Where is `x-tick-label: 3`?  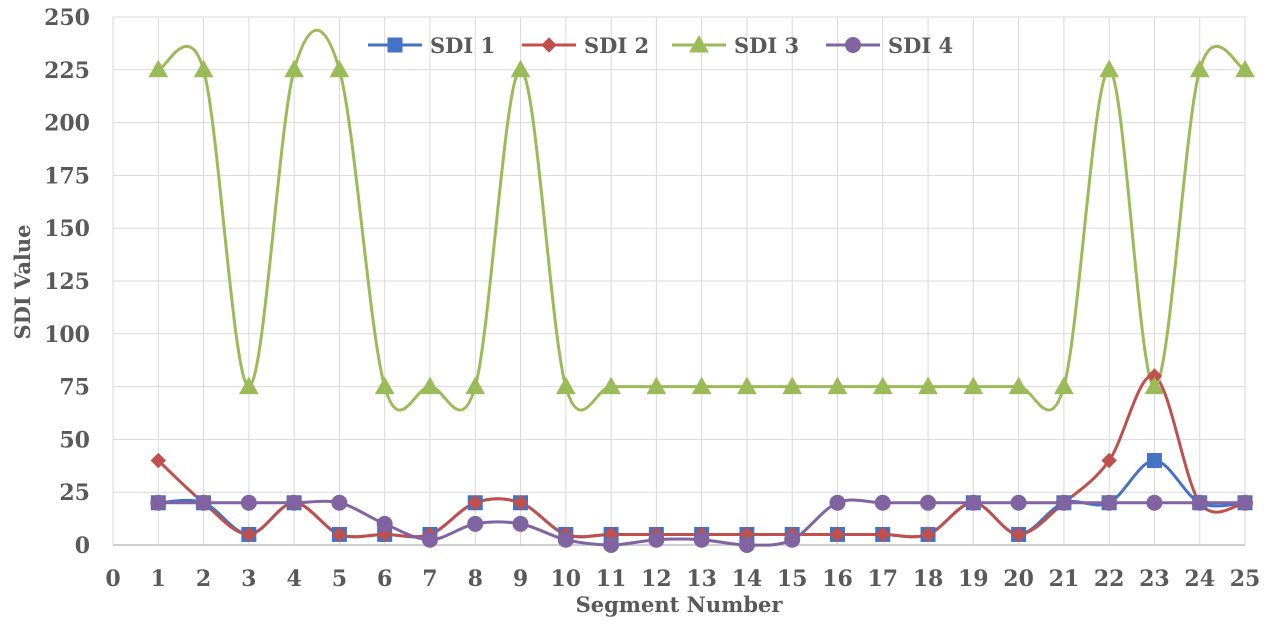 x-tick-label: 3 is located at coordinates (248, 579).